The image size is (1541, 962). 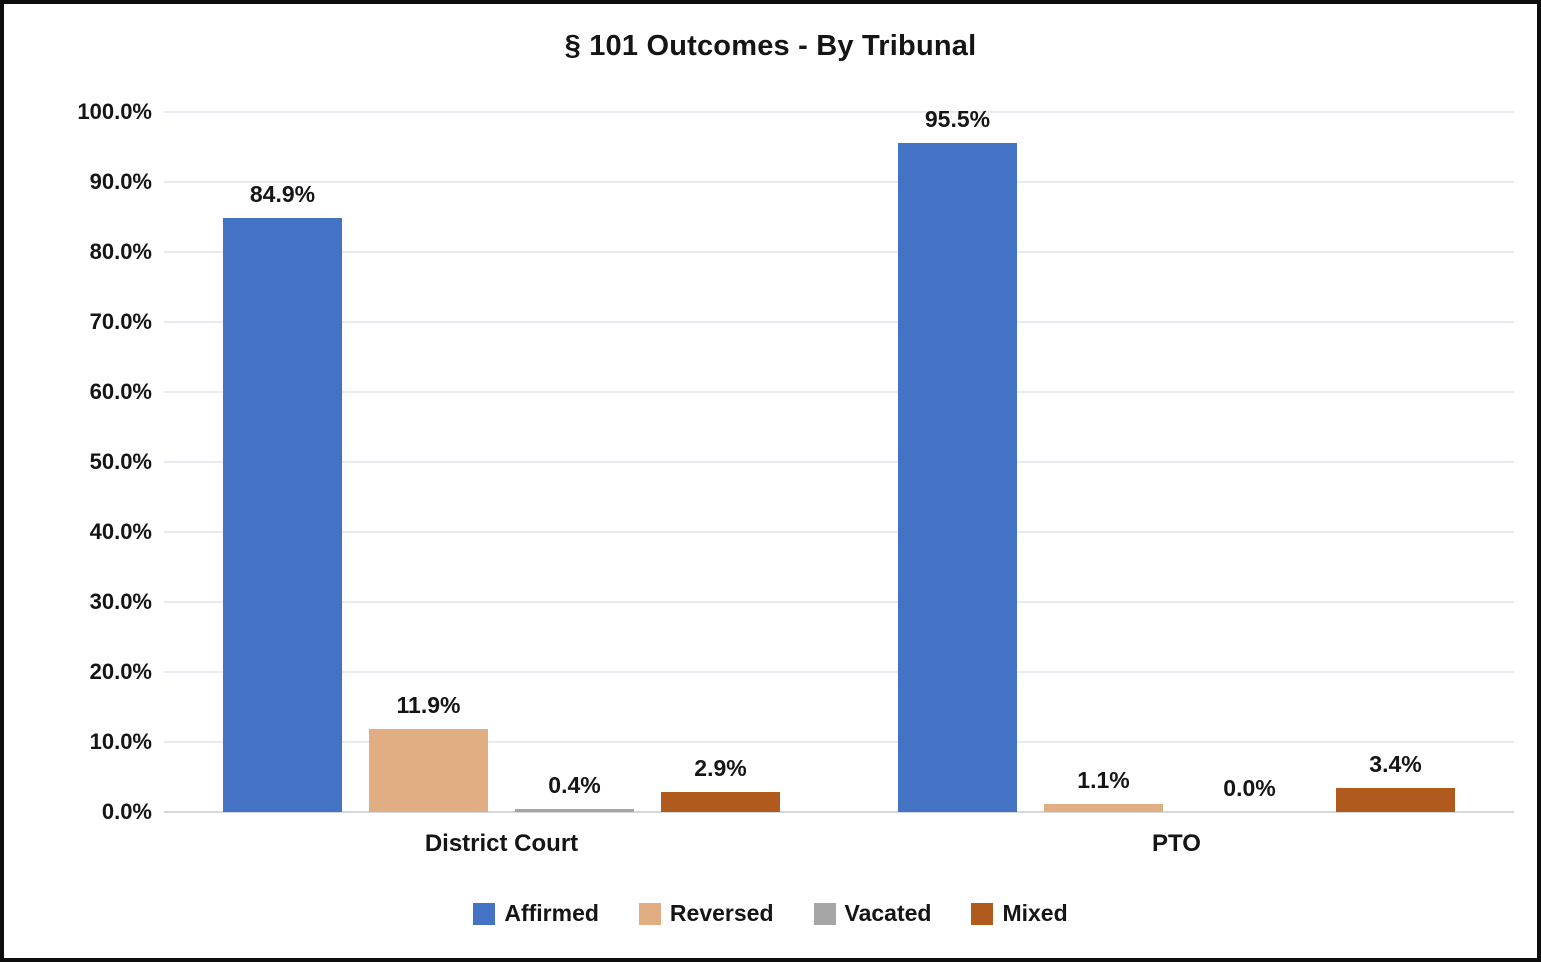 What do you see at coordinates (282, 515) in the screenshot?
I see `bar-affirmed-district-court` at bounding box center [282, 515].